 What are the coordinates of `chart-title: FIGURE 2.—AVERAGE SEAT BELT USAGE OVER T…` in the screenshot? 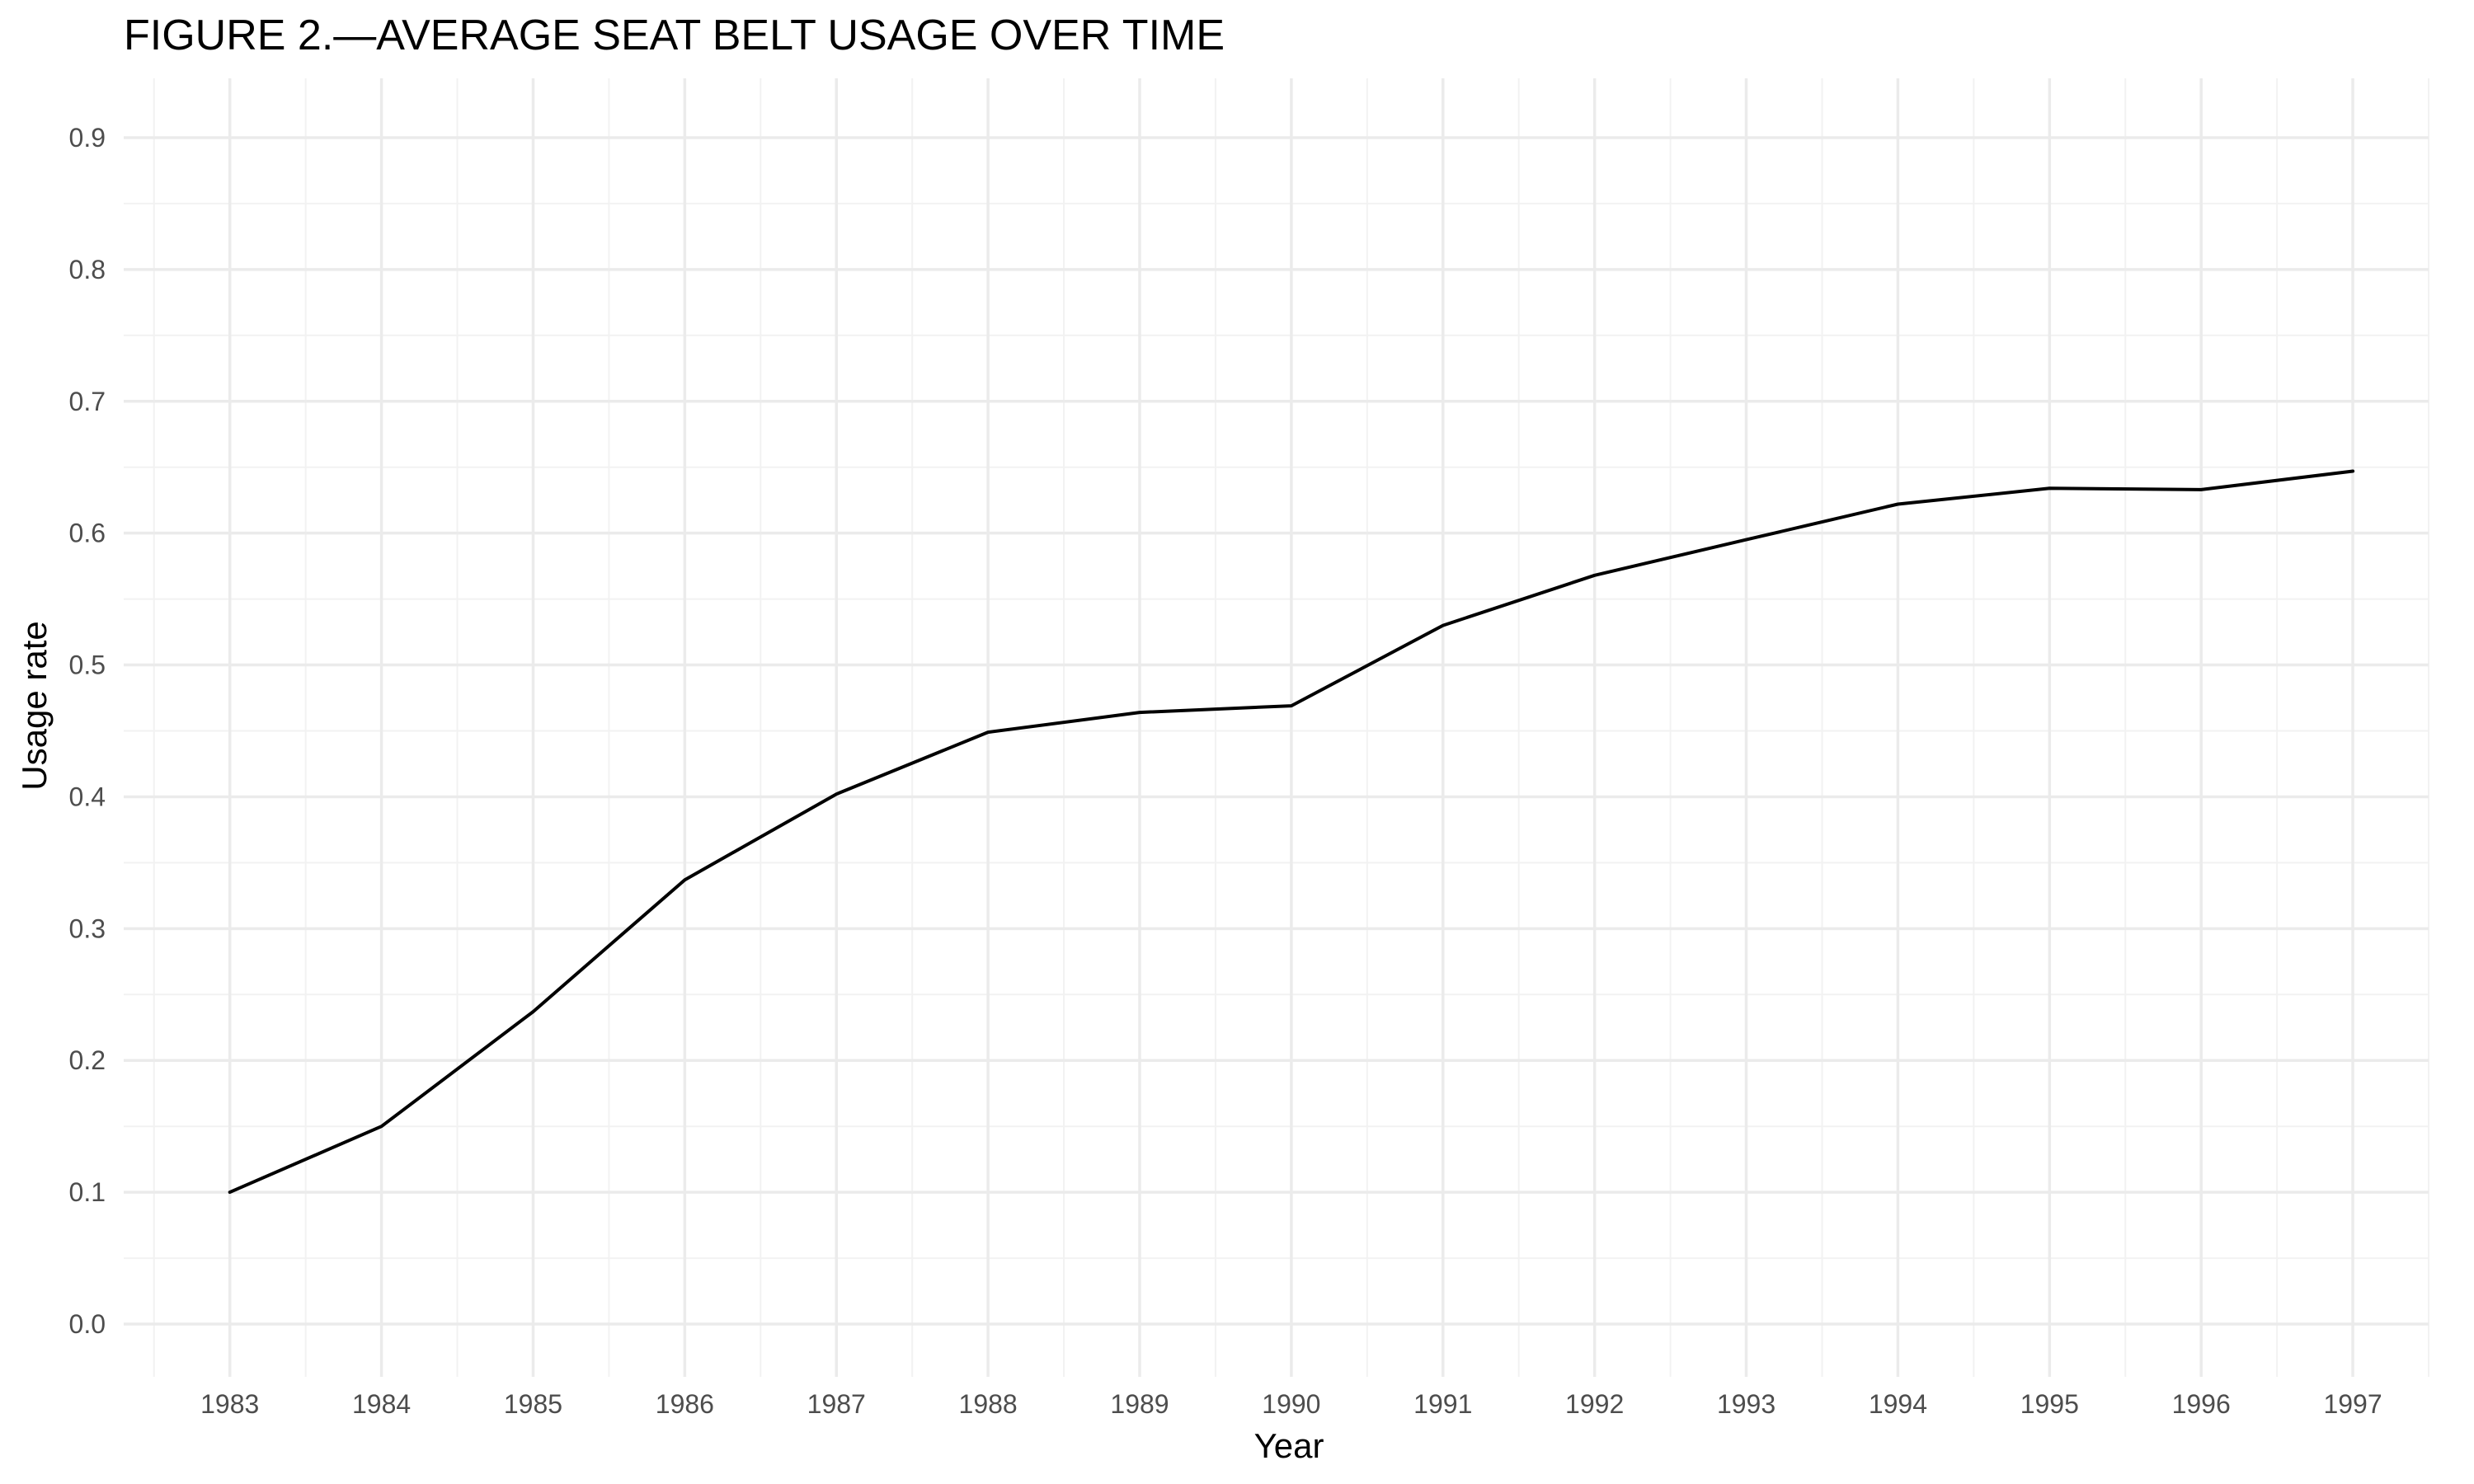 It's located at (674, 35).